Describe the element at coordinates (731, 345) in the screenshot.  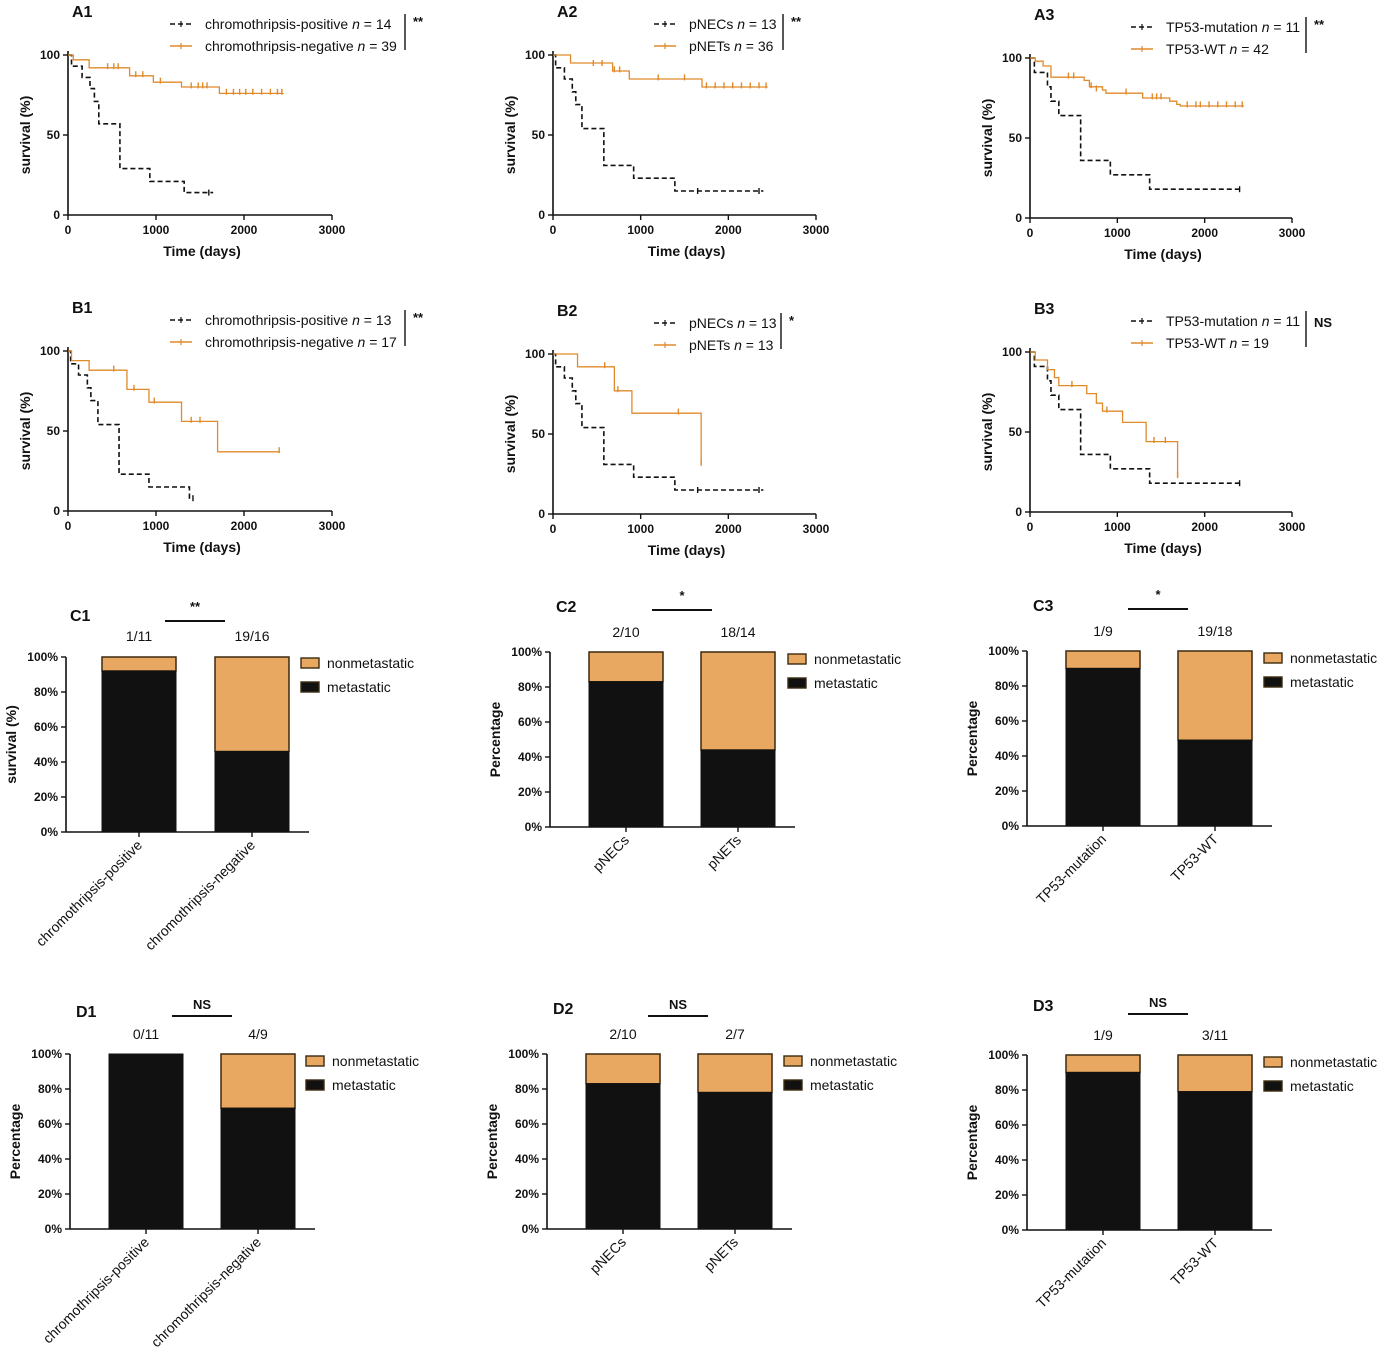
I see `legend-label: pNETs n = 13` at that location.